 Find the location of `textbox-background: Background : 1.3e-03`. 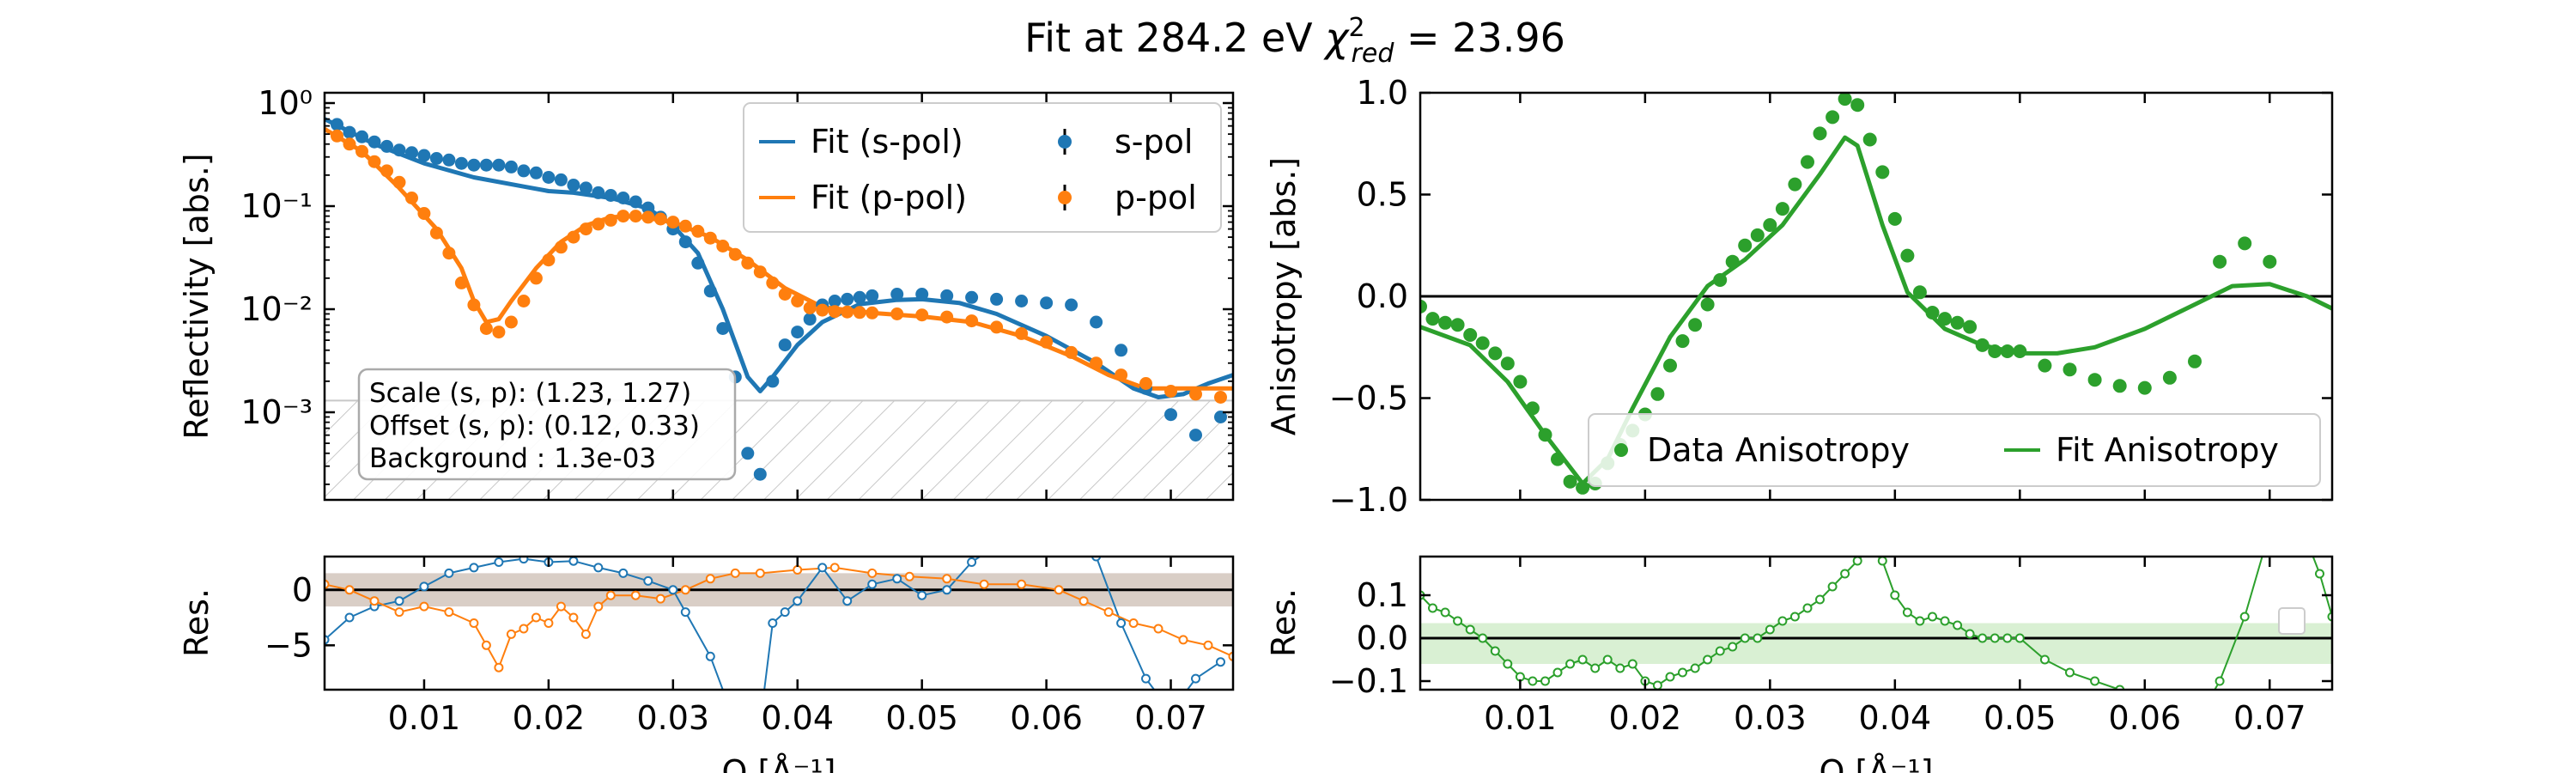

textbox-background: Background : 1.3e-03 is located at coordinates (512, 458).